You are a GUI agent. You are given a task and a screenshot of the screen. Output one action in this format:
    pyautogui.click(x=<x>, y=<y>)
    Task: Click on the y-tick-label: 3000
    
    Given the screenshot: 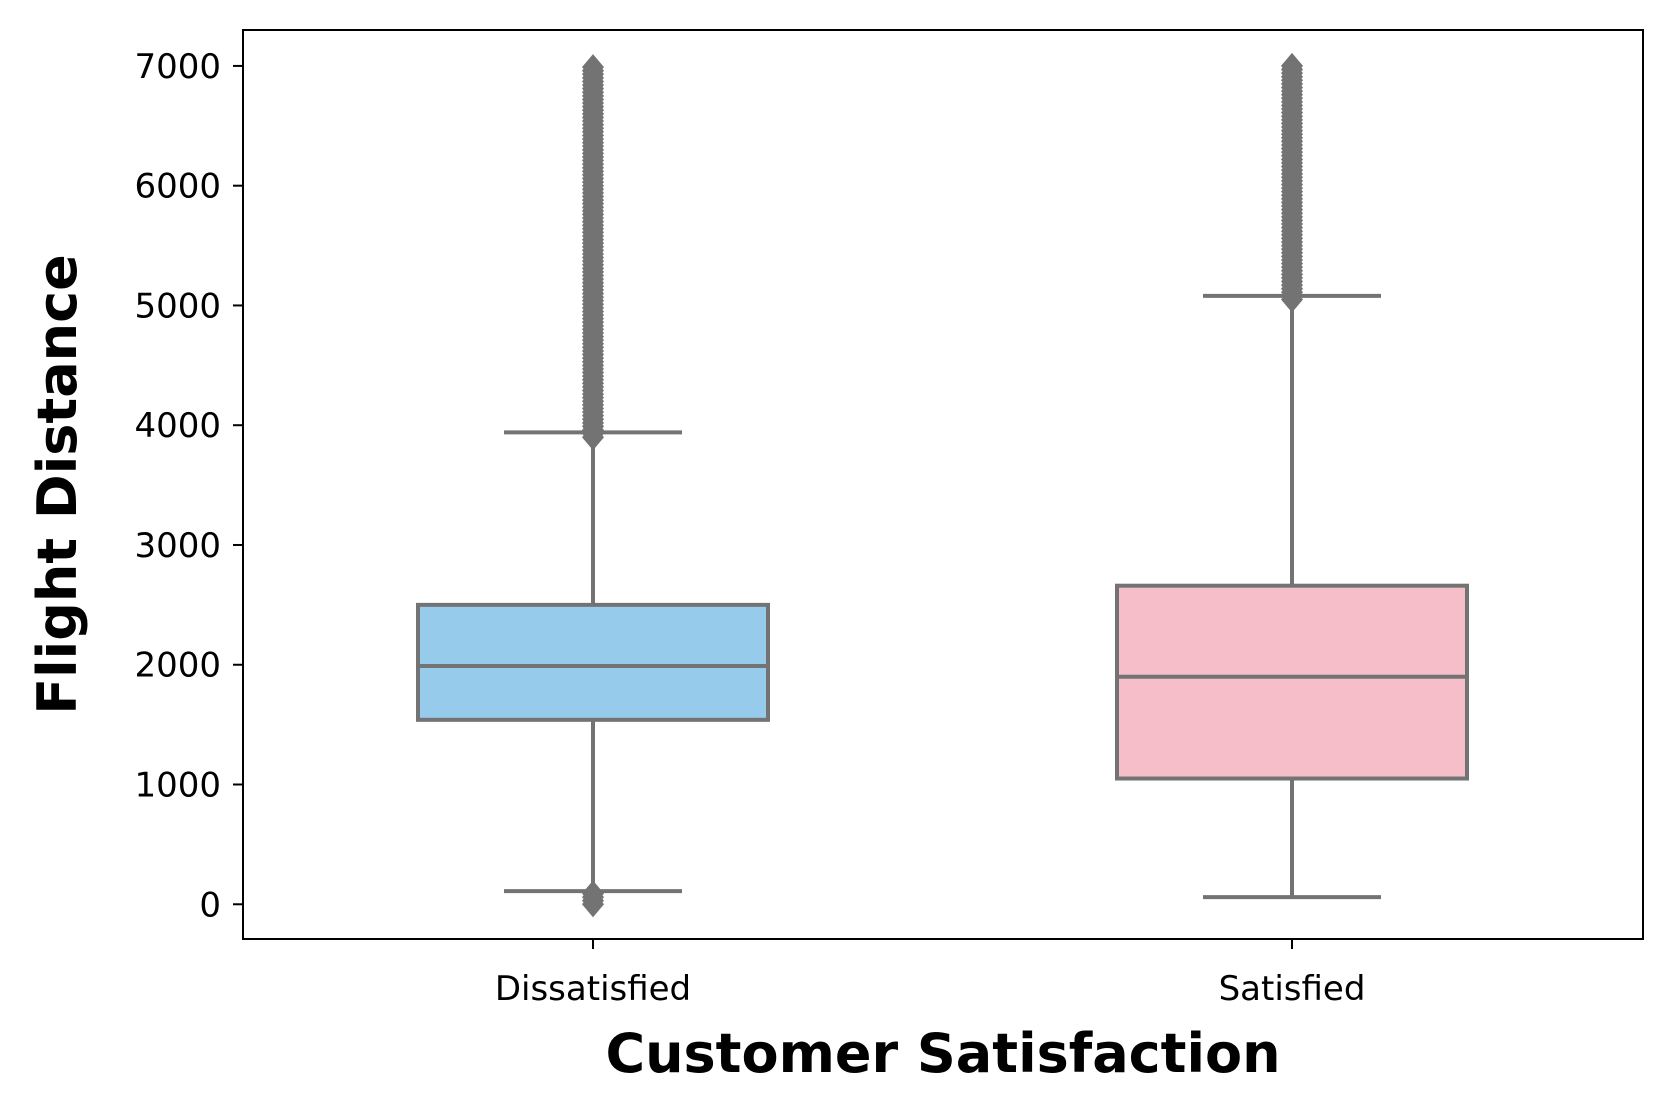 What is the action you would take?
    pyautogui.click(x=177, y=546)
    